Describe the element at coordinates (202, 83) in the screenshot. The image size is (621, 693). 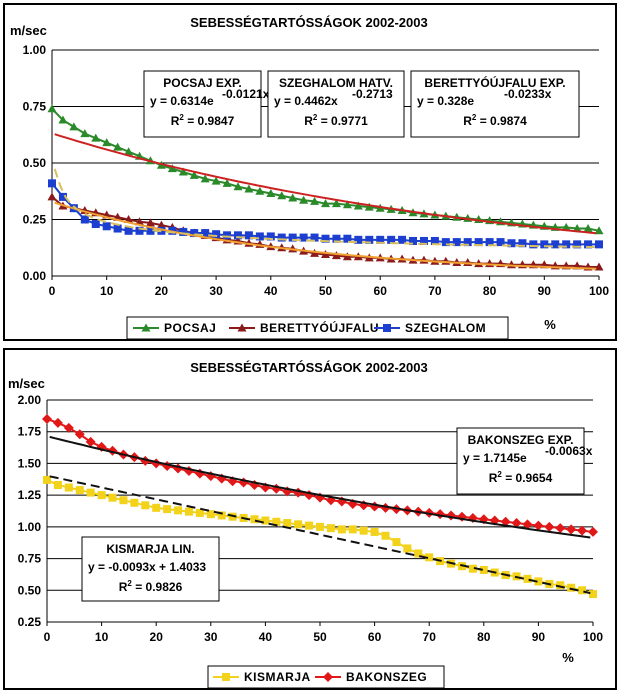
I see `trend-label: POCSAJ EXP.` at that location.